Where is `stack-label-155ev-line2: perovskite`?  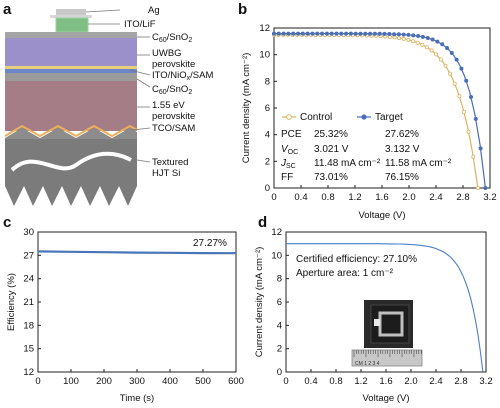
stack-label-155ev-line2: perovskite is located at coordinates (173, 116).